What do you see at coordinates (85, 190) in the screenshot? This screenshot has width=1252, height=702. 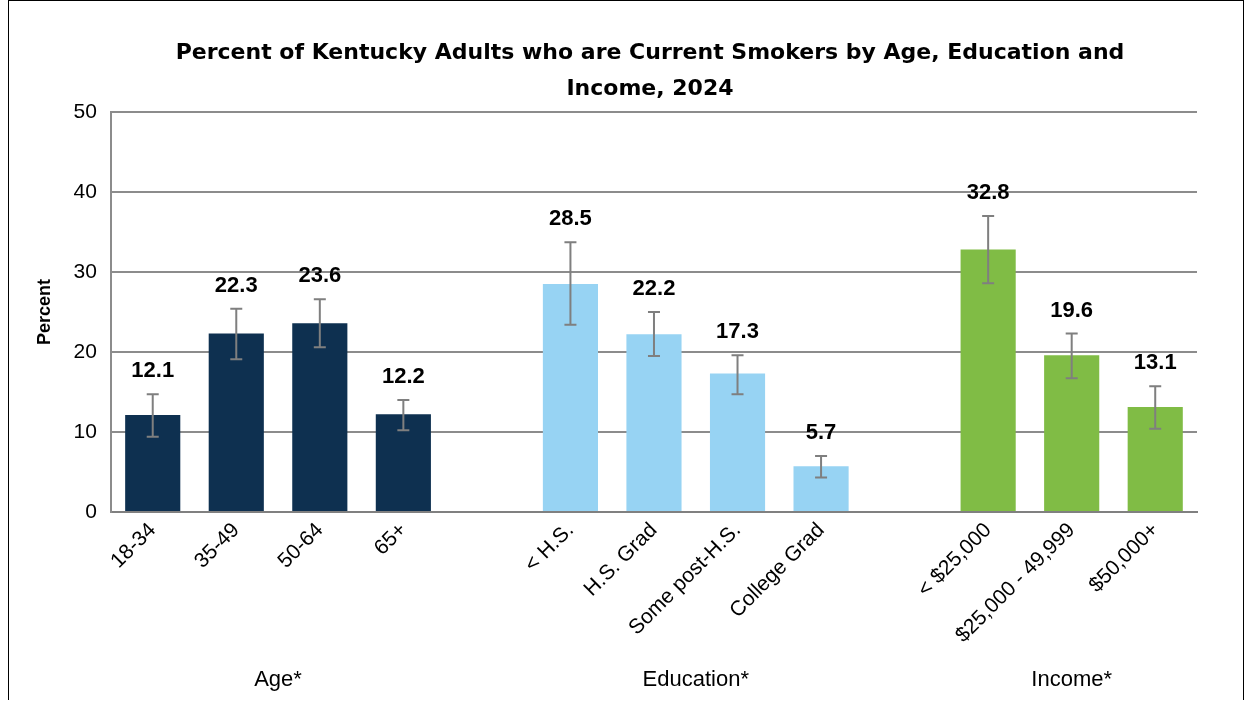 I see `y-tick-label: 40` at bounding box center [85, 190].